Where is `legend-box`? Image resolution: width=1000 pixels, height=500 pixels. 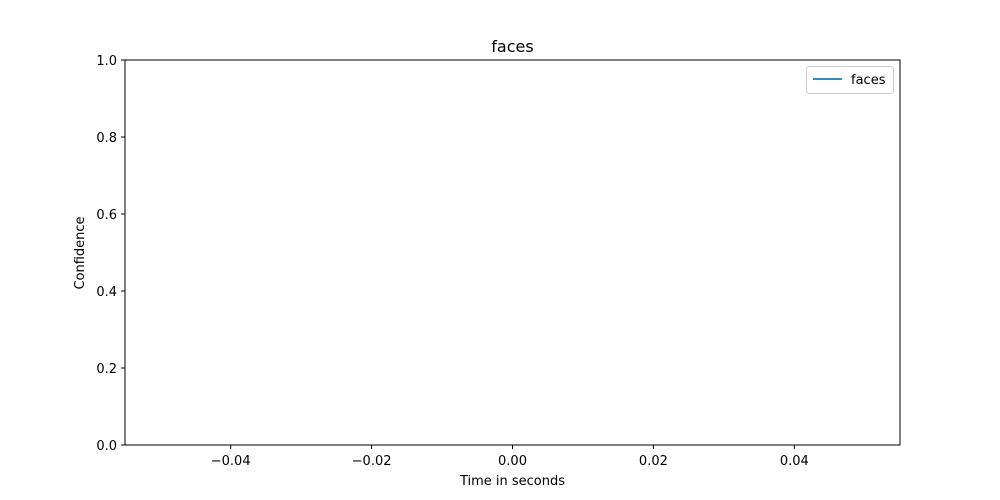
legend-box is located at coordinates (850, 80).